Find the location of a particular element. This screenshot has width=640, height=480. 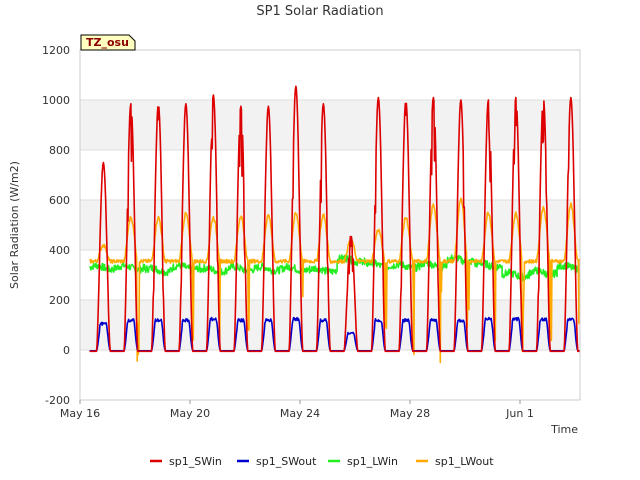

legend-item-sp1_SWin: sp1_SWin is located at coordinates (186, 461).